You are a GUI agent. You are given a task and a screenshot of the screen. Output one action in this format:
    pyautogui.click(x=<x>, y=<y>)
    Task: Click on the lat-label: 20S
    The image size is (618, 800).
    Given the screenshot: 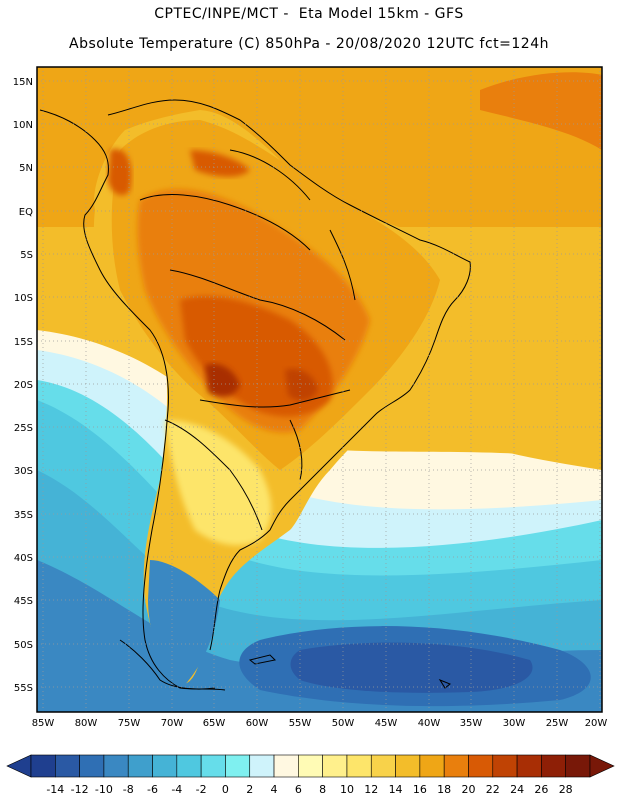 What is the action you would take?
    pyautogui.click(x=23, y=385)
    